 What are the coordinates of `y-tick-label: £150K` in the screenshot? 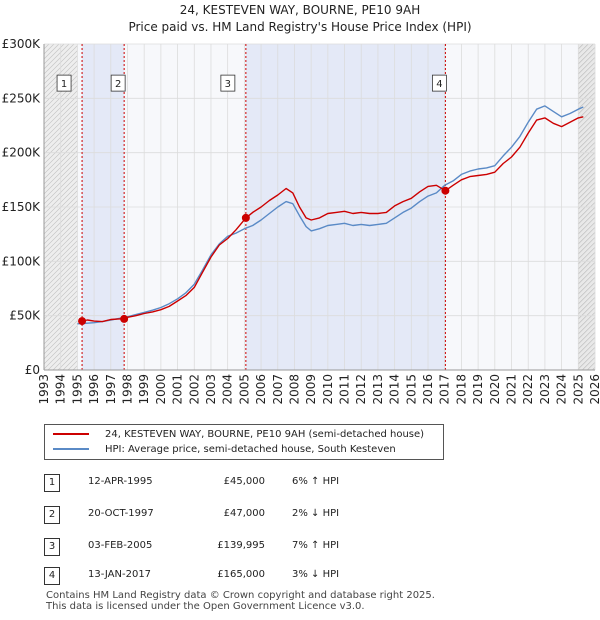 It's located at (22, 207).